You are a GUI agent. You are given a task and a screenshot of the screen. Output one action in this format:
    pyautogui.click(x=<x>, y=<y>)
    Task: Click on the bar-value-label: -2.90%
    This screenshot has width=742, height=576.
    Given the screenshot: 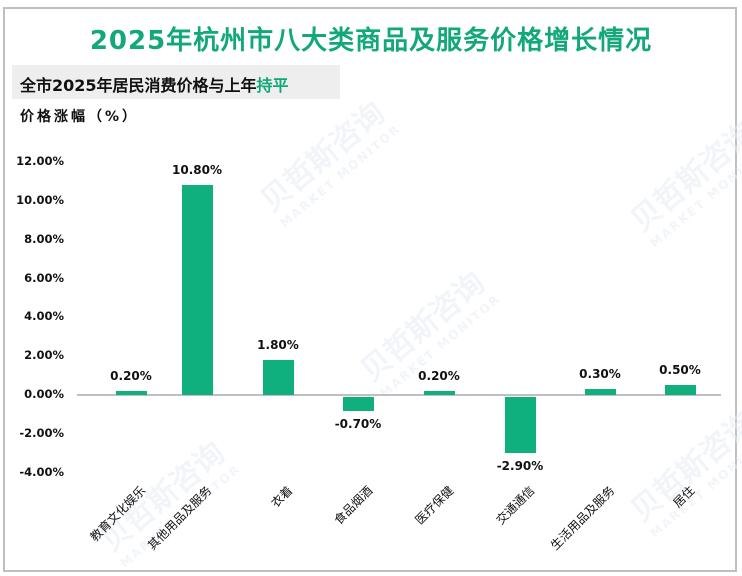 What is the action you would take?
    pyautogui.click(x=520, y=466)
    